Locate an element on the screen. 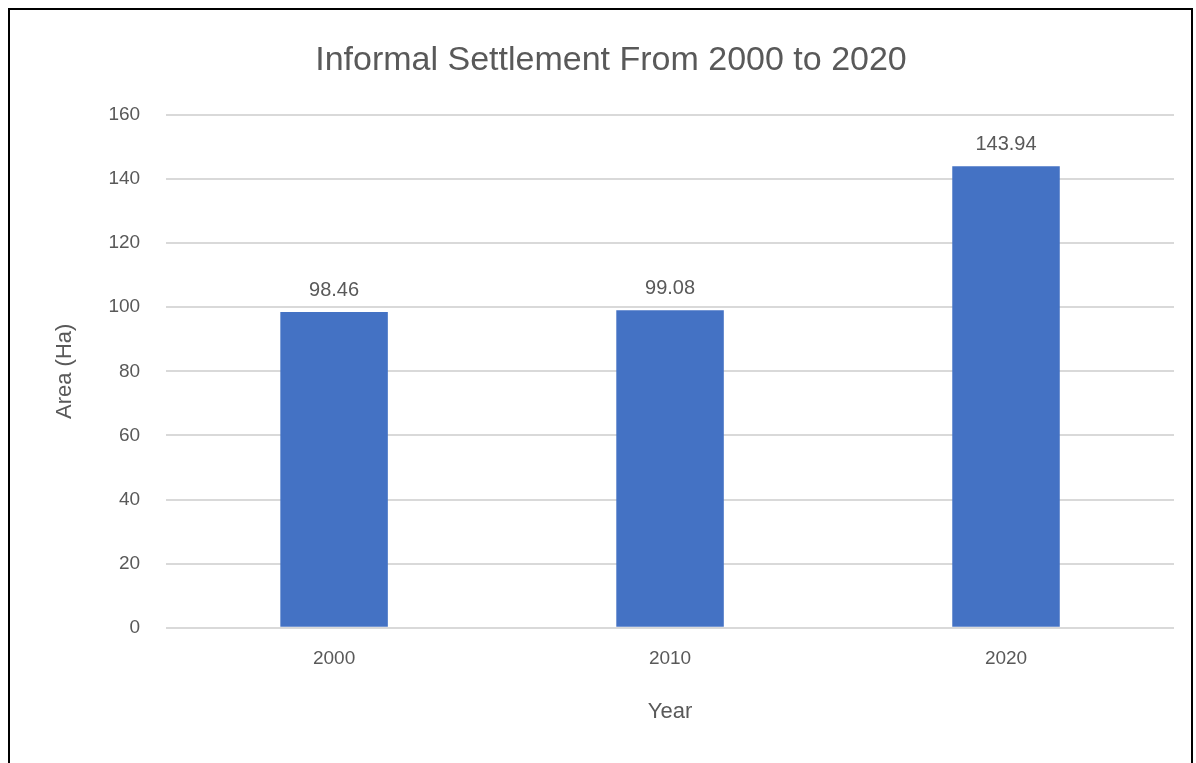  y-tick-label: 0 is located at coordinates (135, 627).